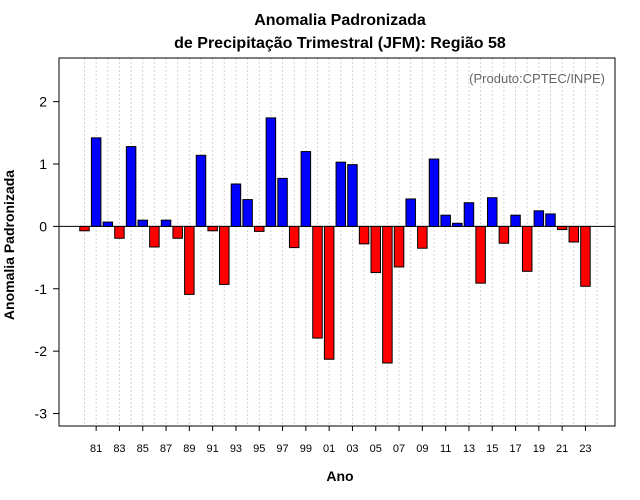 The height and width of the screenshot is (500, 640). Describe the element at coordinates (537, 78) in the screenshot. I see `product-watermark: (Produto:CPTEC/INPE)` at that location.